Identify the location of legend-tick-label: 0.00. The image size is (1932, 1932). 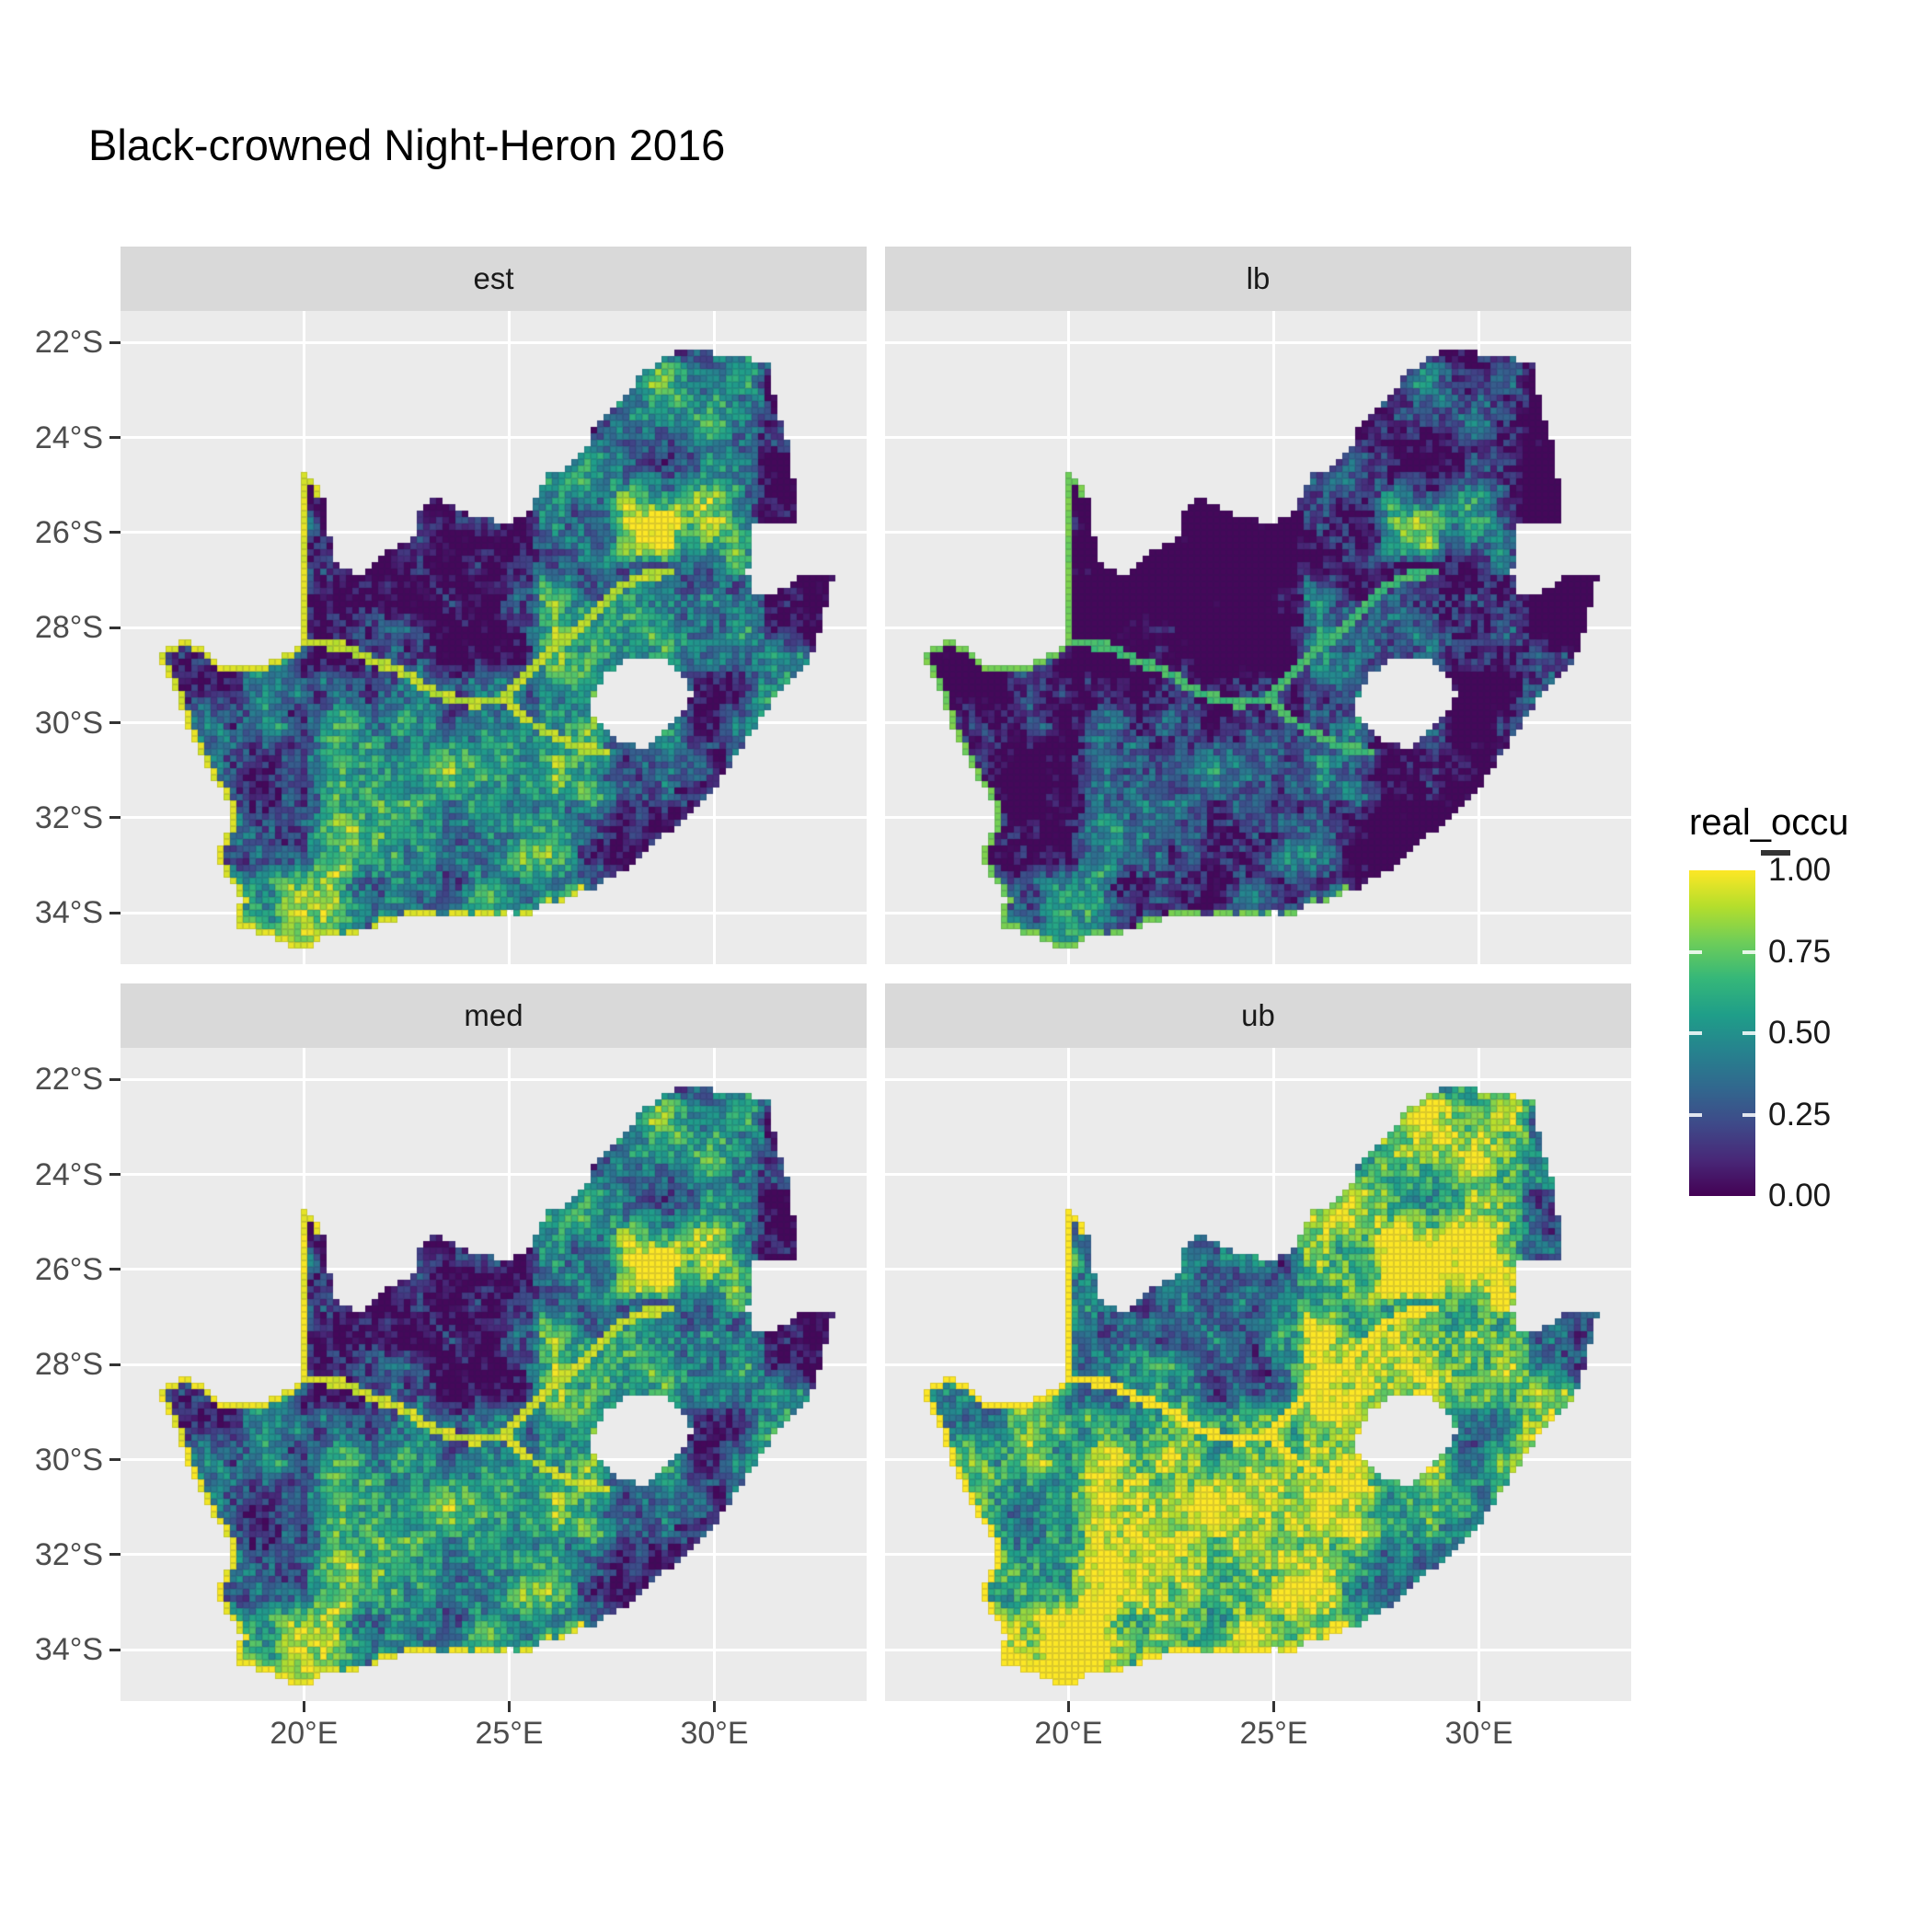
(1800, 1195).